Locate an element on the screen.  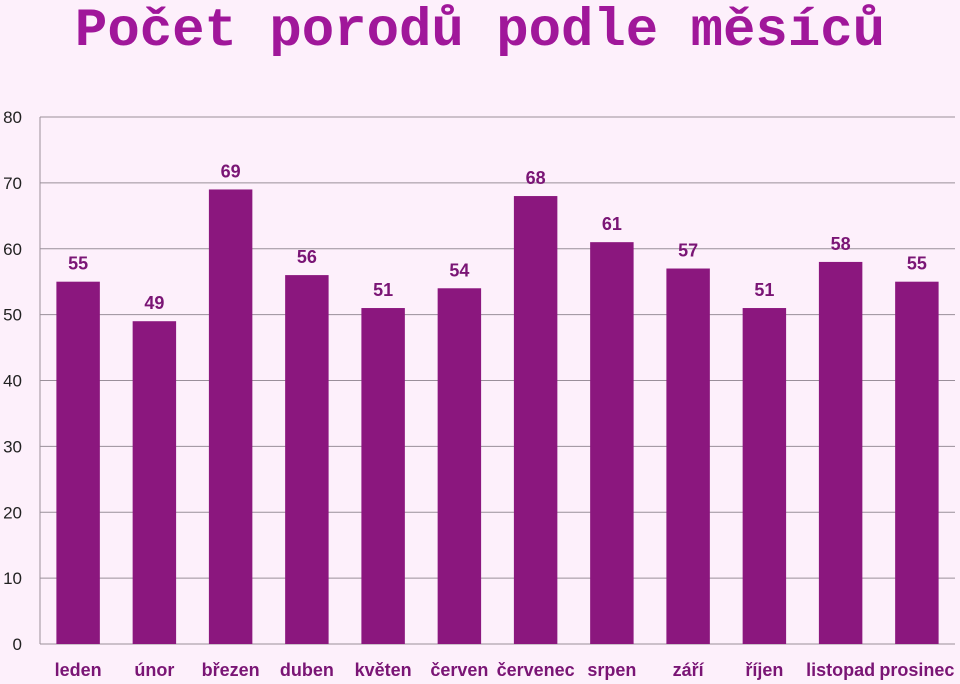
data-label: 49 is located at coordinates (154, 303).